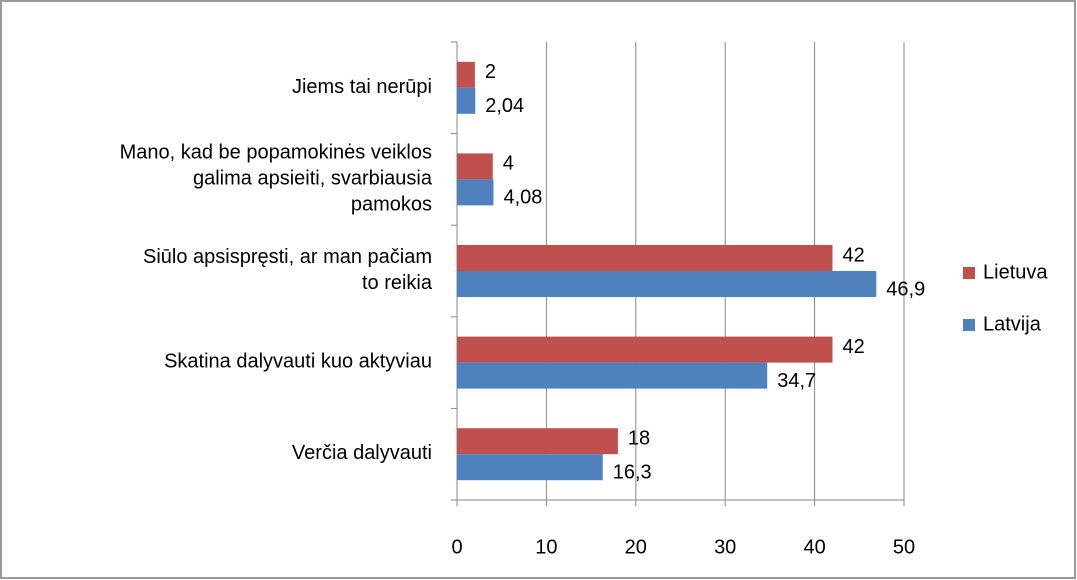  What do you see at coordinates (1012, 324) in the screenshot?
I see `legend-label: Latvija` at bounding box center [1012, 324].